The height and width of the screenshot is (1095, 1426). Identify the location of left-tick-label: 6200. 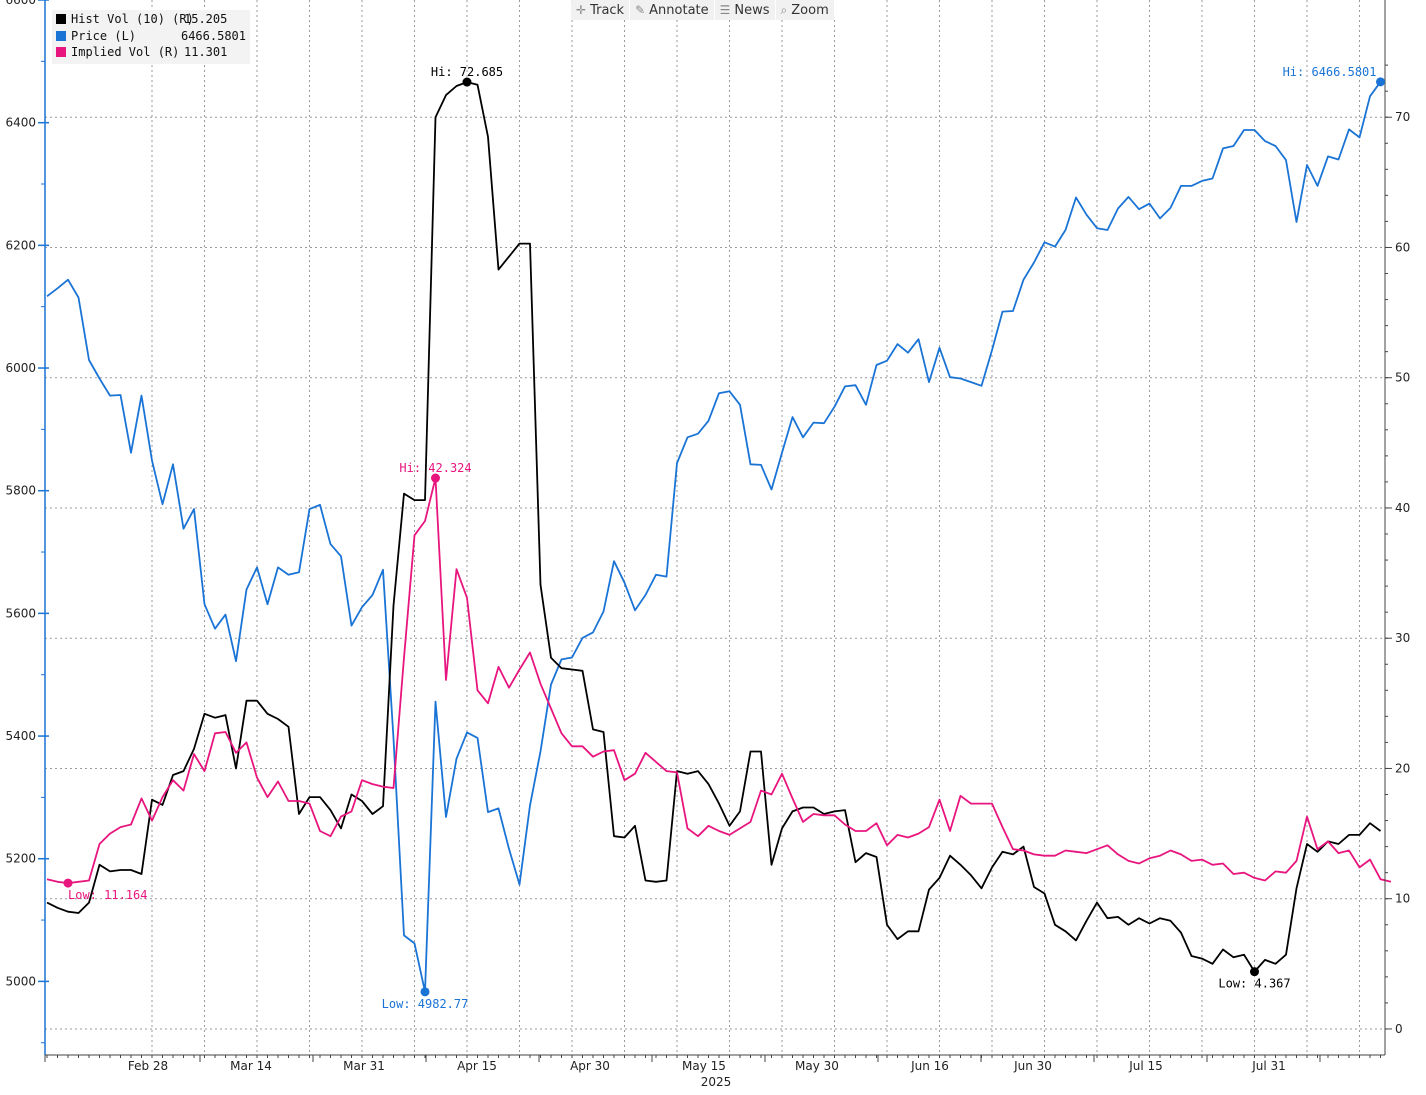
(20, 245).